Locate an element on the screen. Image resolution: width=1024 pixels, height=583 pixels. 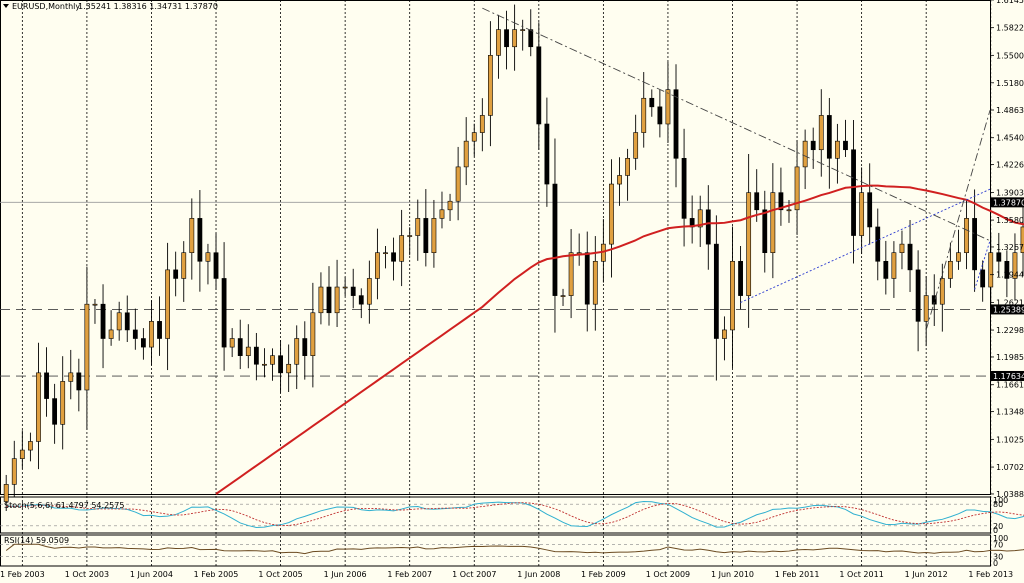
price-tick-label: 1.26210 is located at coordinates (1010, 302).